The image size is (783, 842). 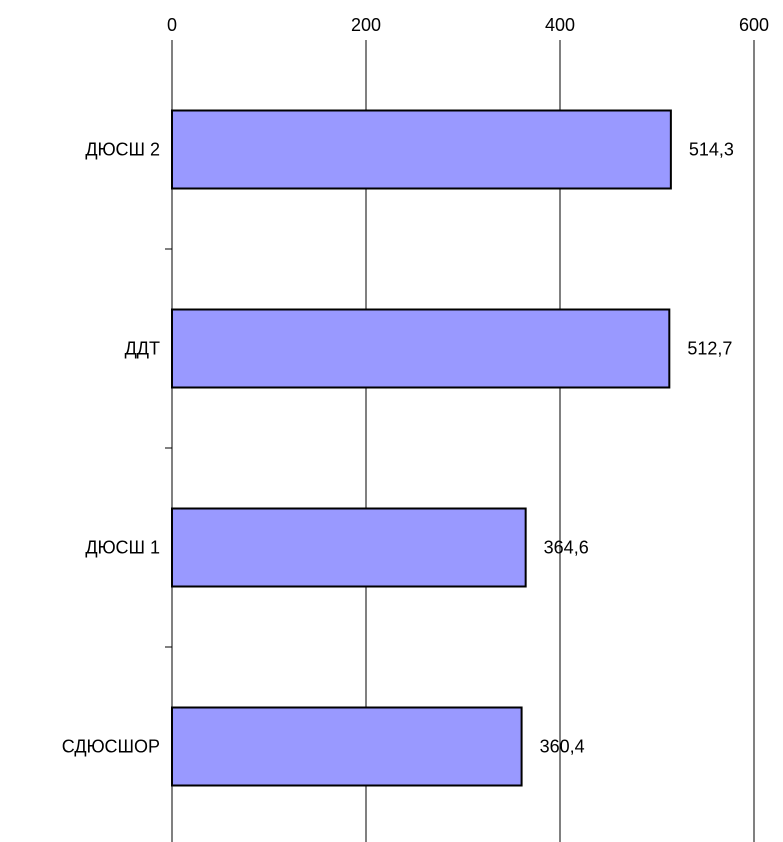 What do you see at coordinates (142, 349) in the screenshot?
I see `category-label: ДДТ` at bounding box center [142, 349].